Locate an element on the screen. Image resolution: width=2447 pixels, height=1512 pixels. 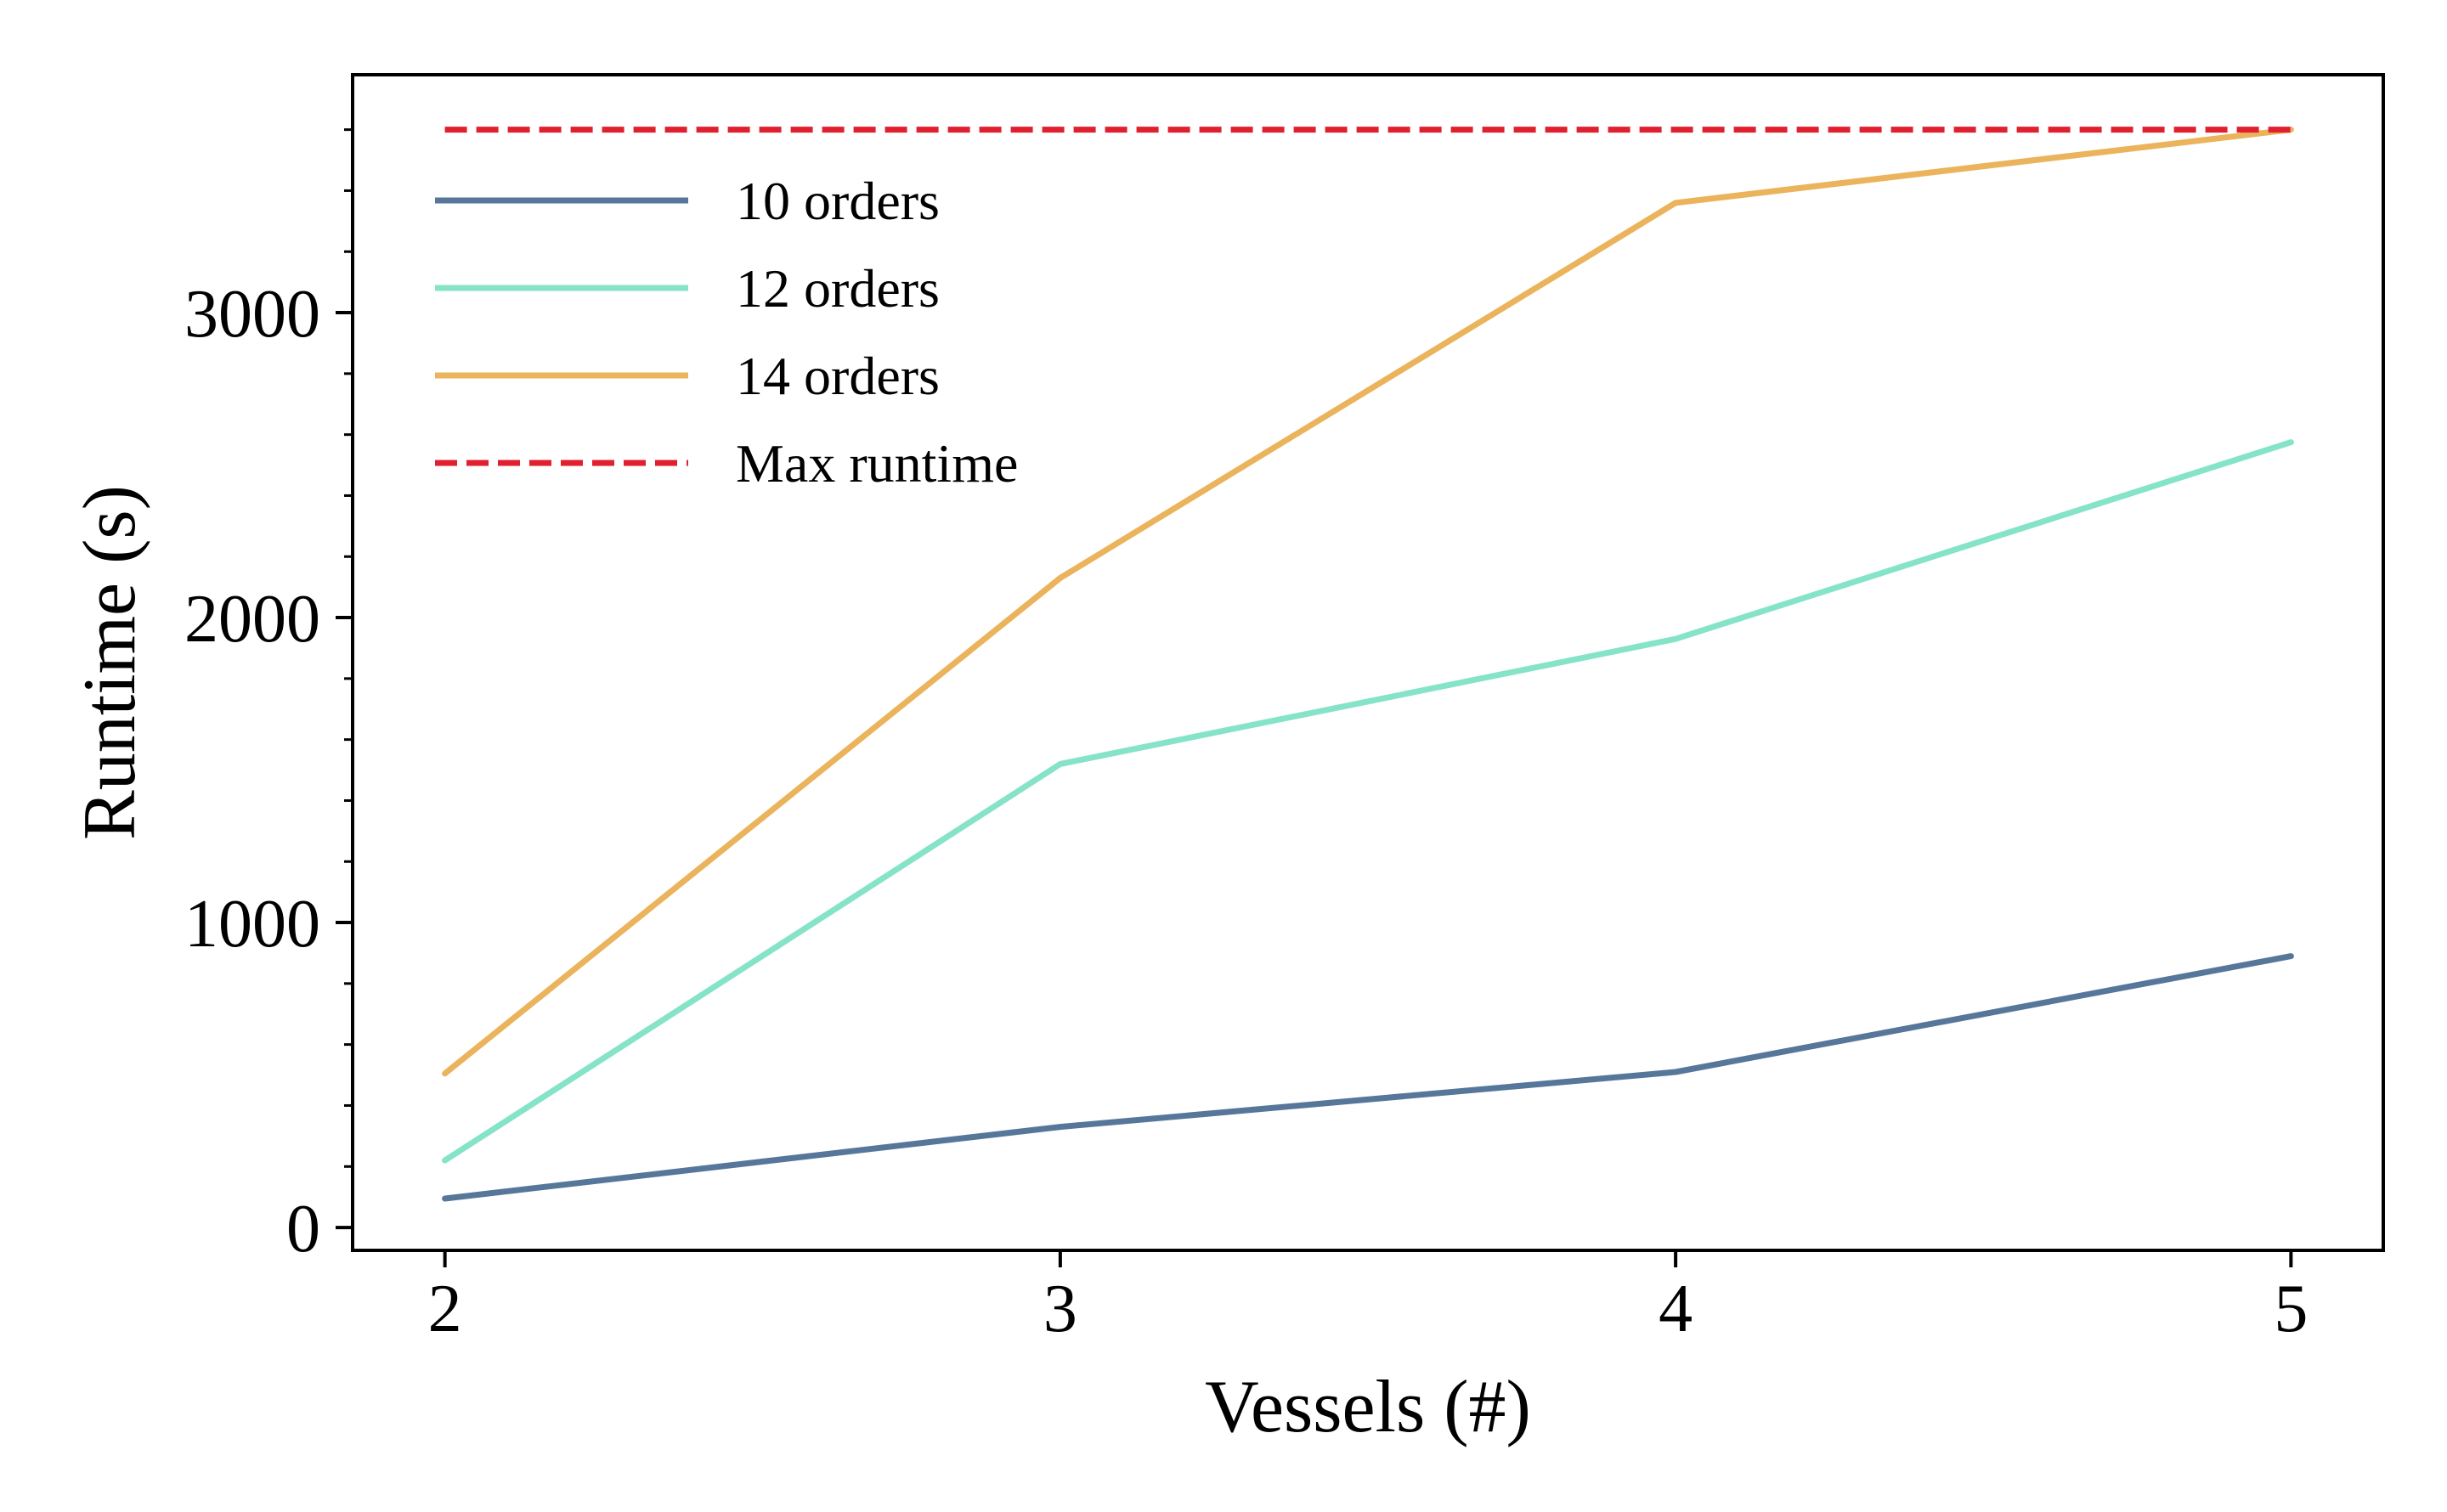
x-tick-label: 3 is located at coordinates (1060, 1309).